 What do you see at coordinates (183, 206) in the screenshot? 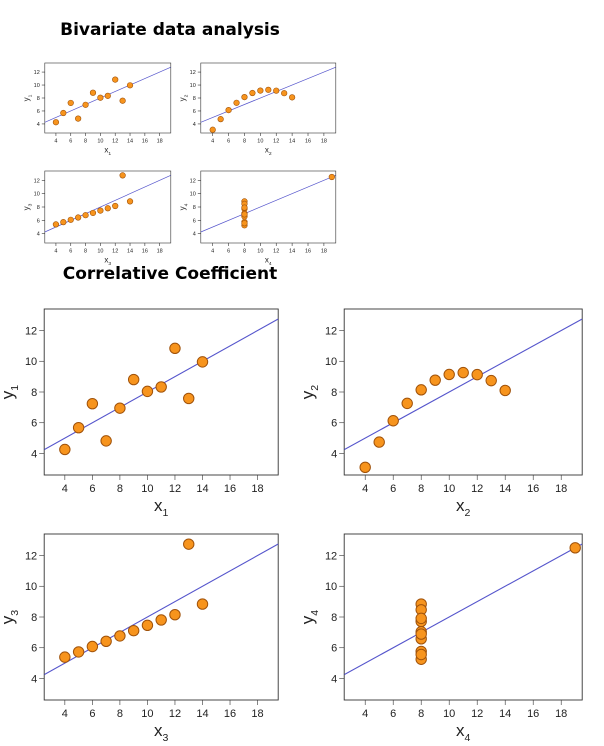
I see `y-axis-label: y4` at bounding box center [183, 206].